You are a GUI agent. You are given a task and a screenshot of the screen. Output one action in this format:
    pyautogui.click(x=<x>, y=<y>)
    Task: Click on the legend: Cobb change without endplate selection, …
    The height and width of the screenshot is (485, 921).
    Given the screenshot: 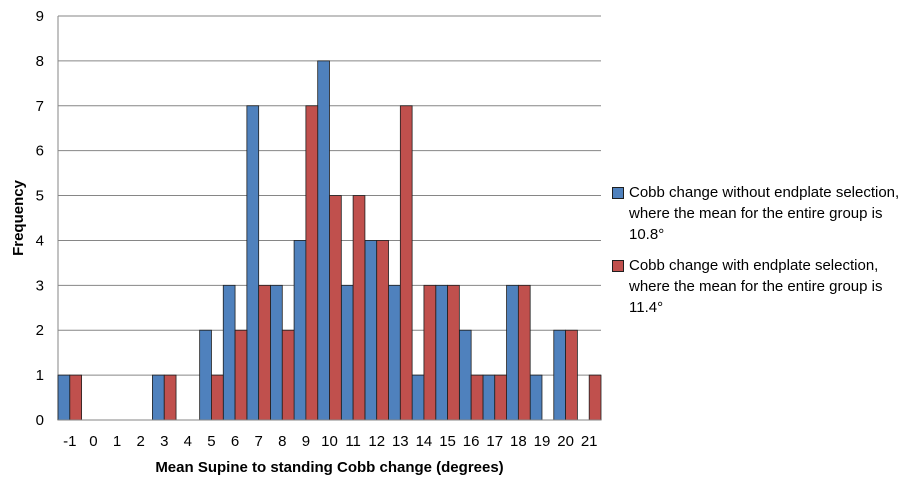 What is the action you would take?
    pyautogui.click(x=764, y=255)
    